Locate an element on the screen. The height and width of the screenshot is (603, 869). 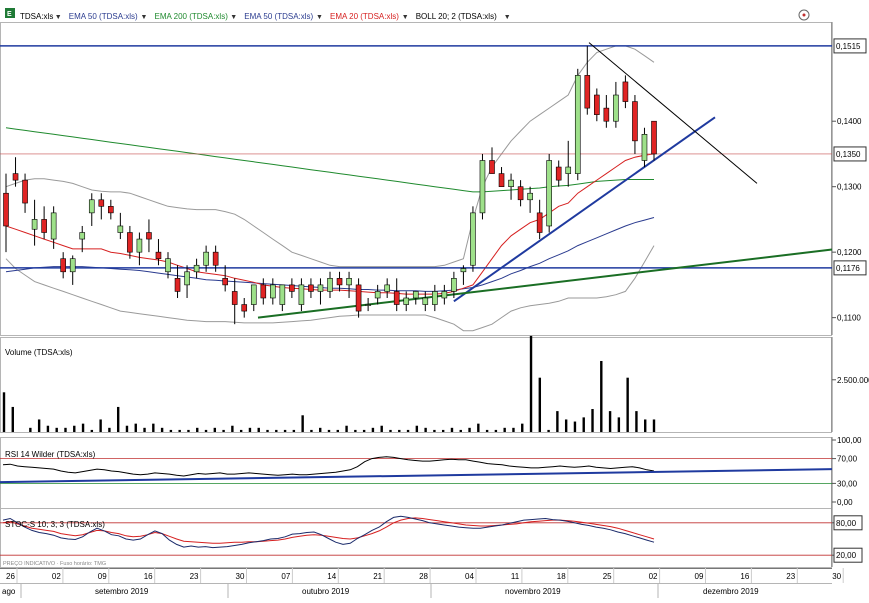
trendline-blue is located at coordinates (584, 209).